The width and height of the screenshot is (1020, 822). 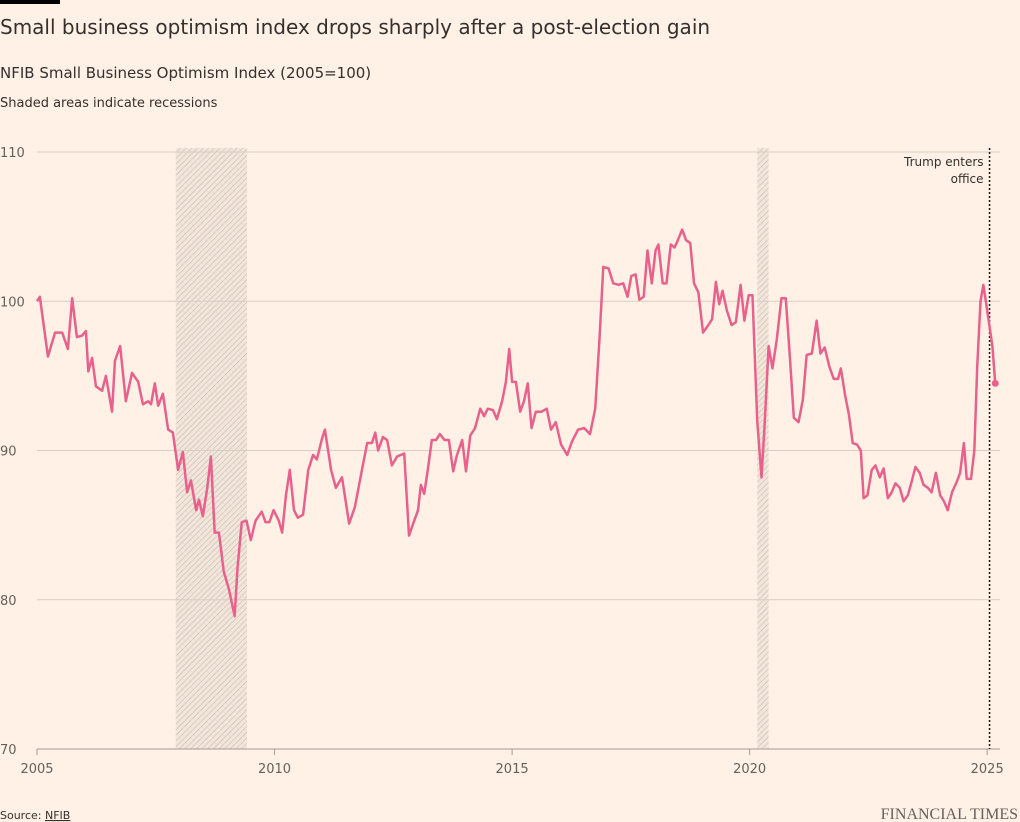 What do you see at coordinates (8, 601) in the screenshot?
I see `y-tick-label: 80` at bounding box center [8, 601].